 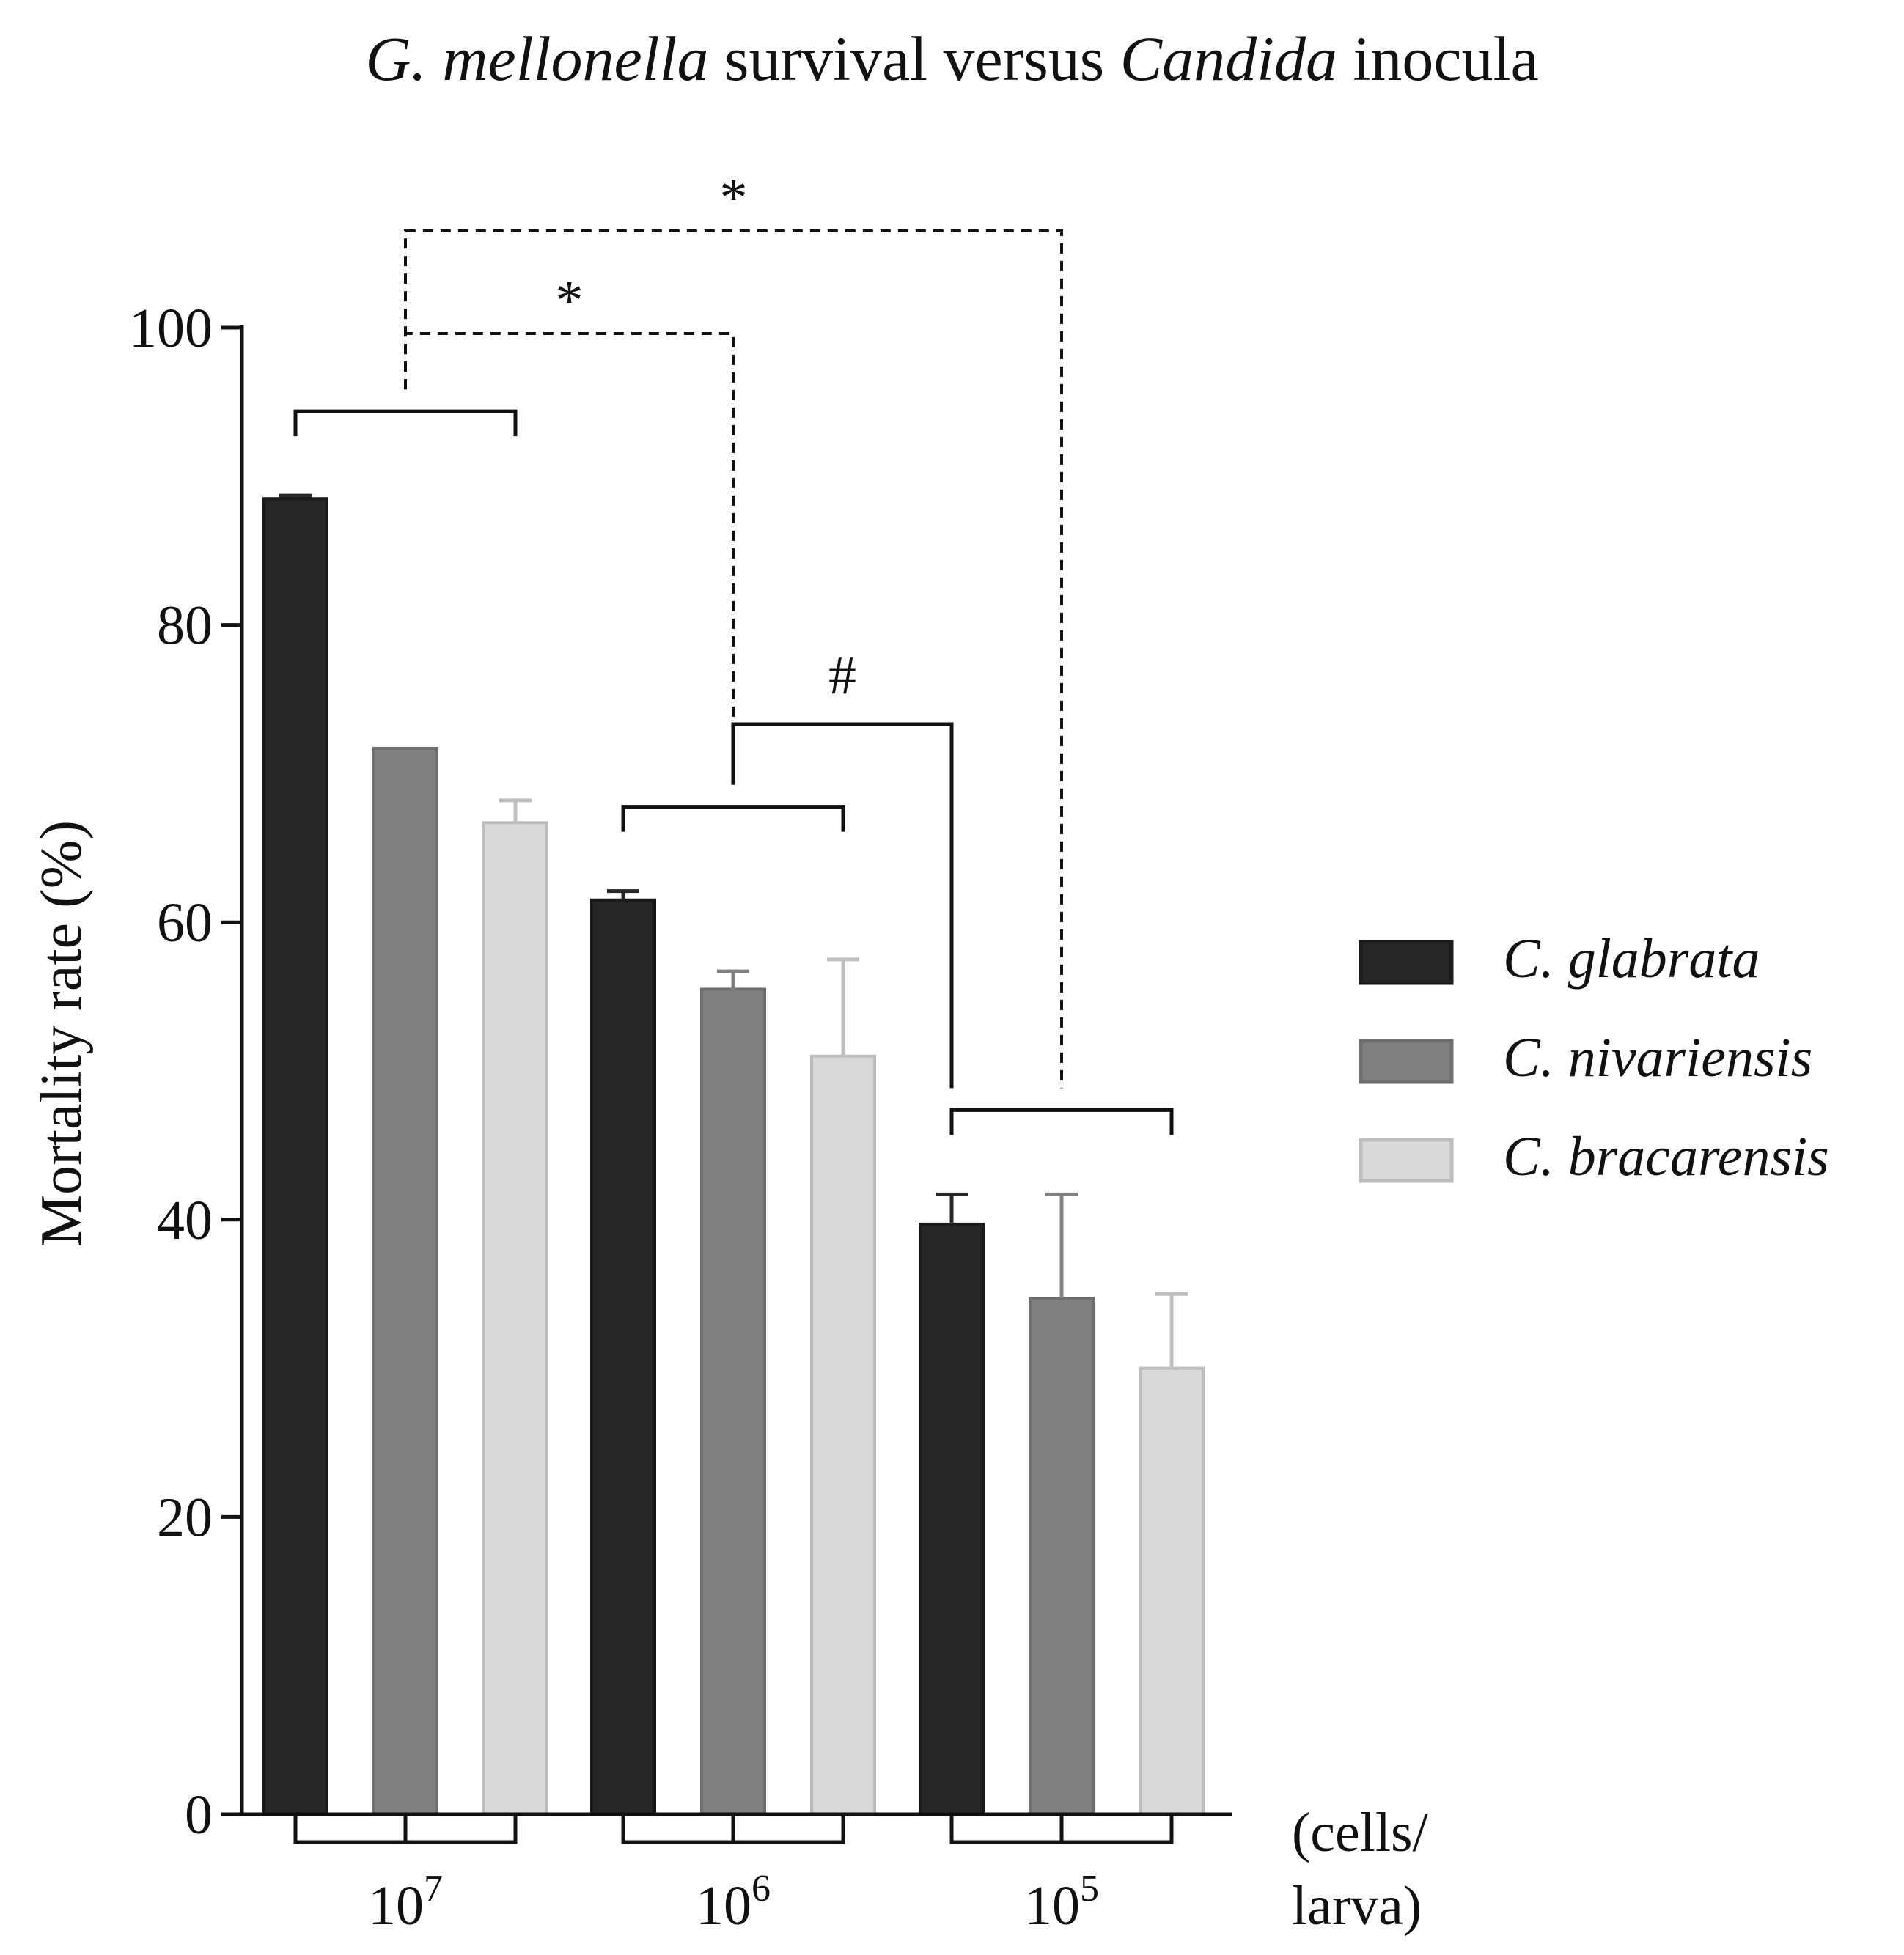 What do you see at coordinates (62, 1033) in the screenshot?
I see `y-axis-label: Mortality rate (%)` at bounding box center [62, 1033].